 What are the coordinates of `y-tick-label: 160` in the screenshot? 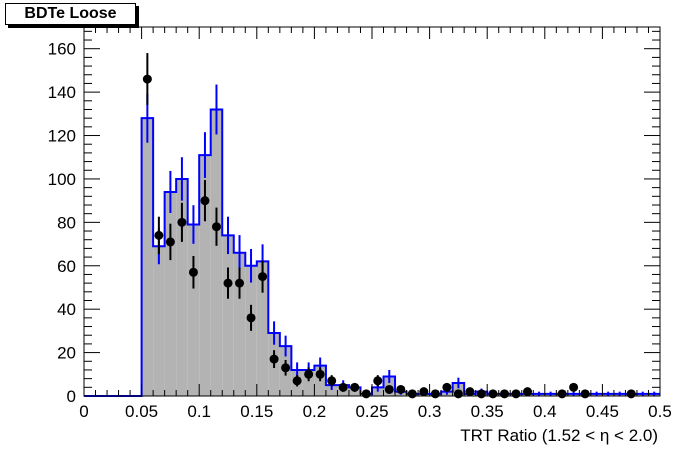 It's located at (62, 49).